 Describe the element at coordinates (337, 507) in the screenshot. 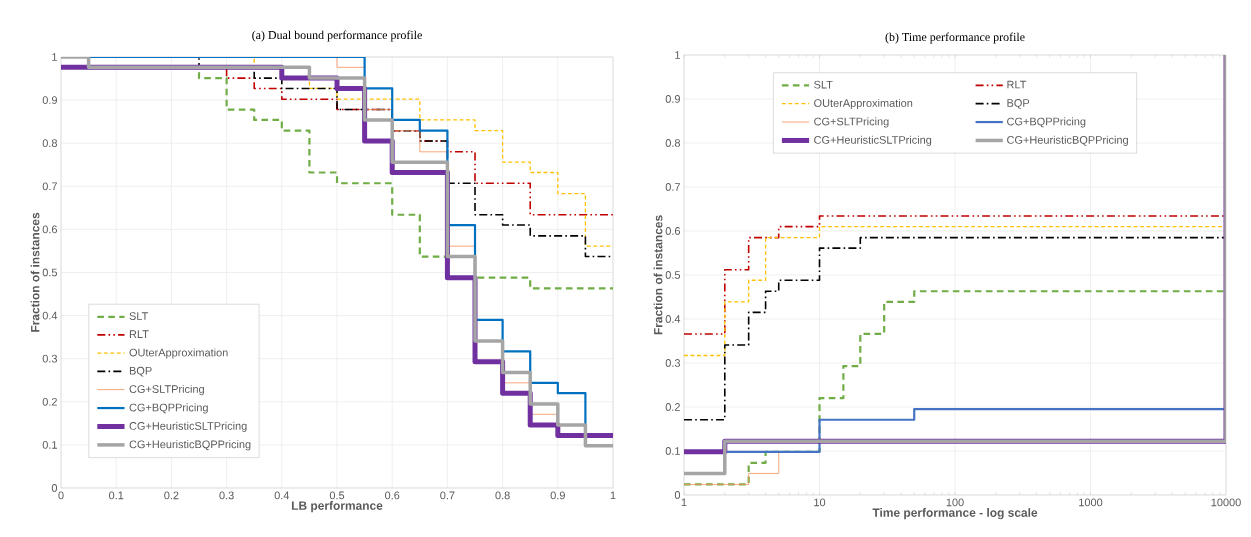

I see `x-axis-title: LB performance` at that location.